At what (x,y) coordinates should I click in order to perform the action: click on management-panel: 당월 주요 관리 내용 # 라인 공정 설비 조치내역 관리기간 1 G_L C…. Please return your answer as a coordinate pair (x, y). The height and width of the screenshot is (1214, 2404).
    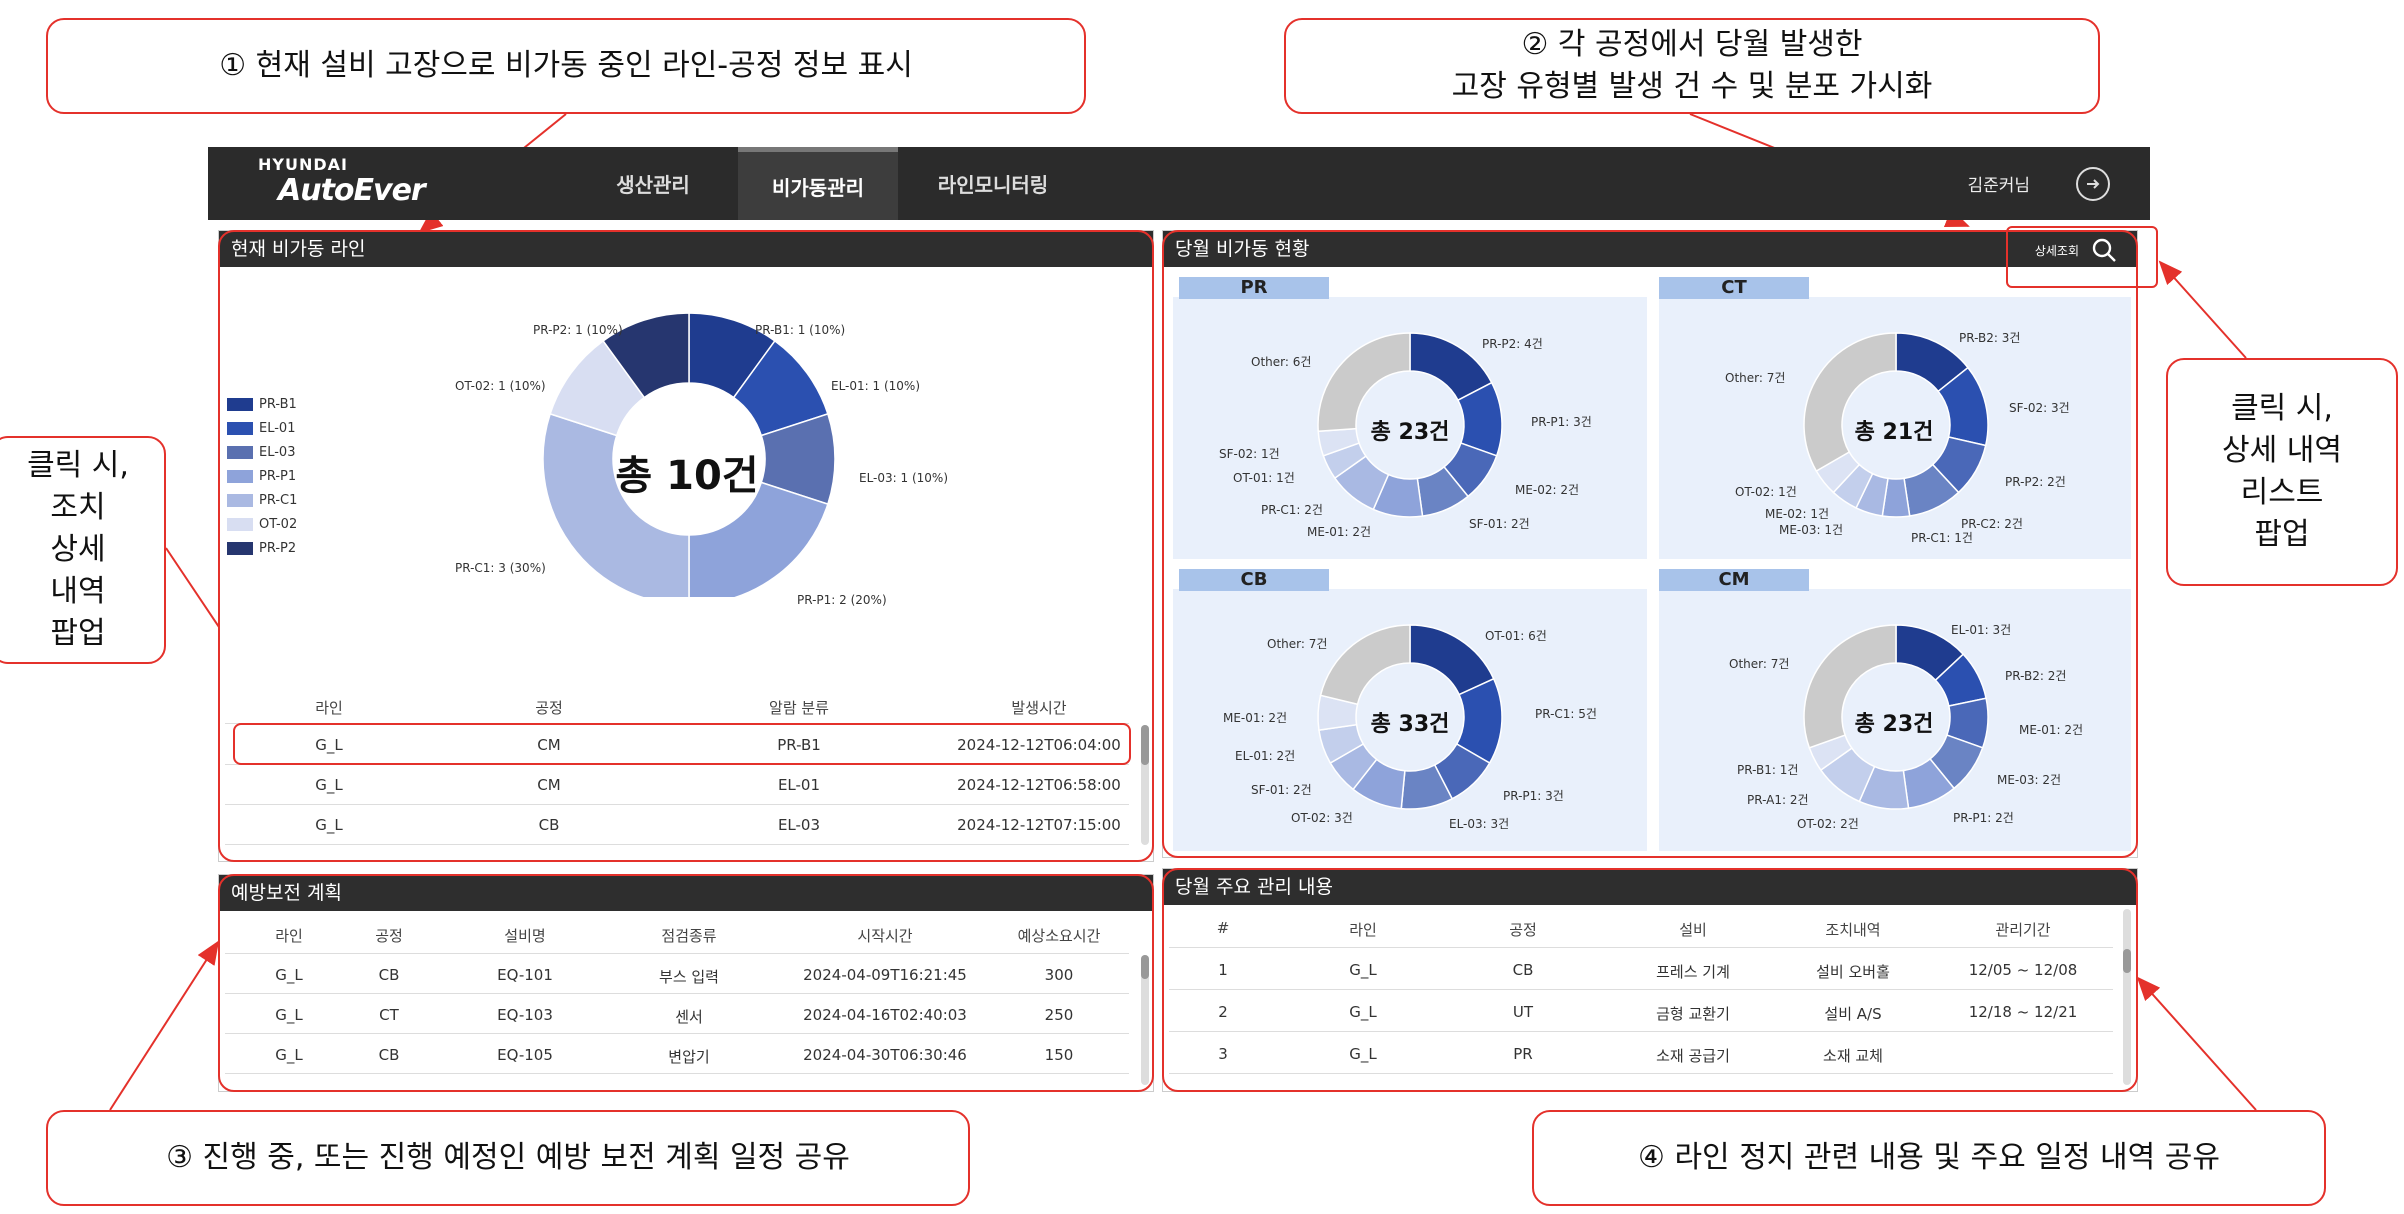
    Looking at the image, I should click on (1650, 980).